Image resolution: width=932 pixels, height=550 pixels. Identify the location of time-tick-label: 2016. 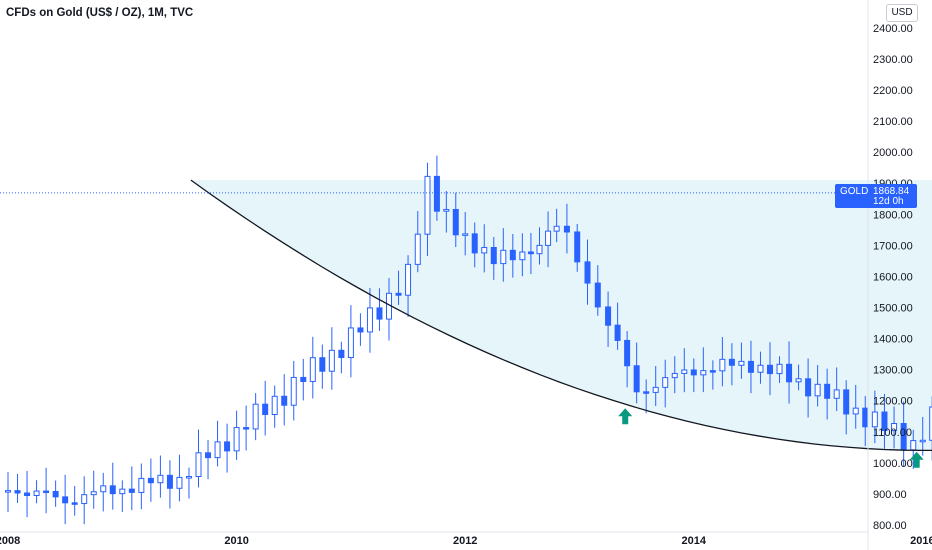
(921, 541).